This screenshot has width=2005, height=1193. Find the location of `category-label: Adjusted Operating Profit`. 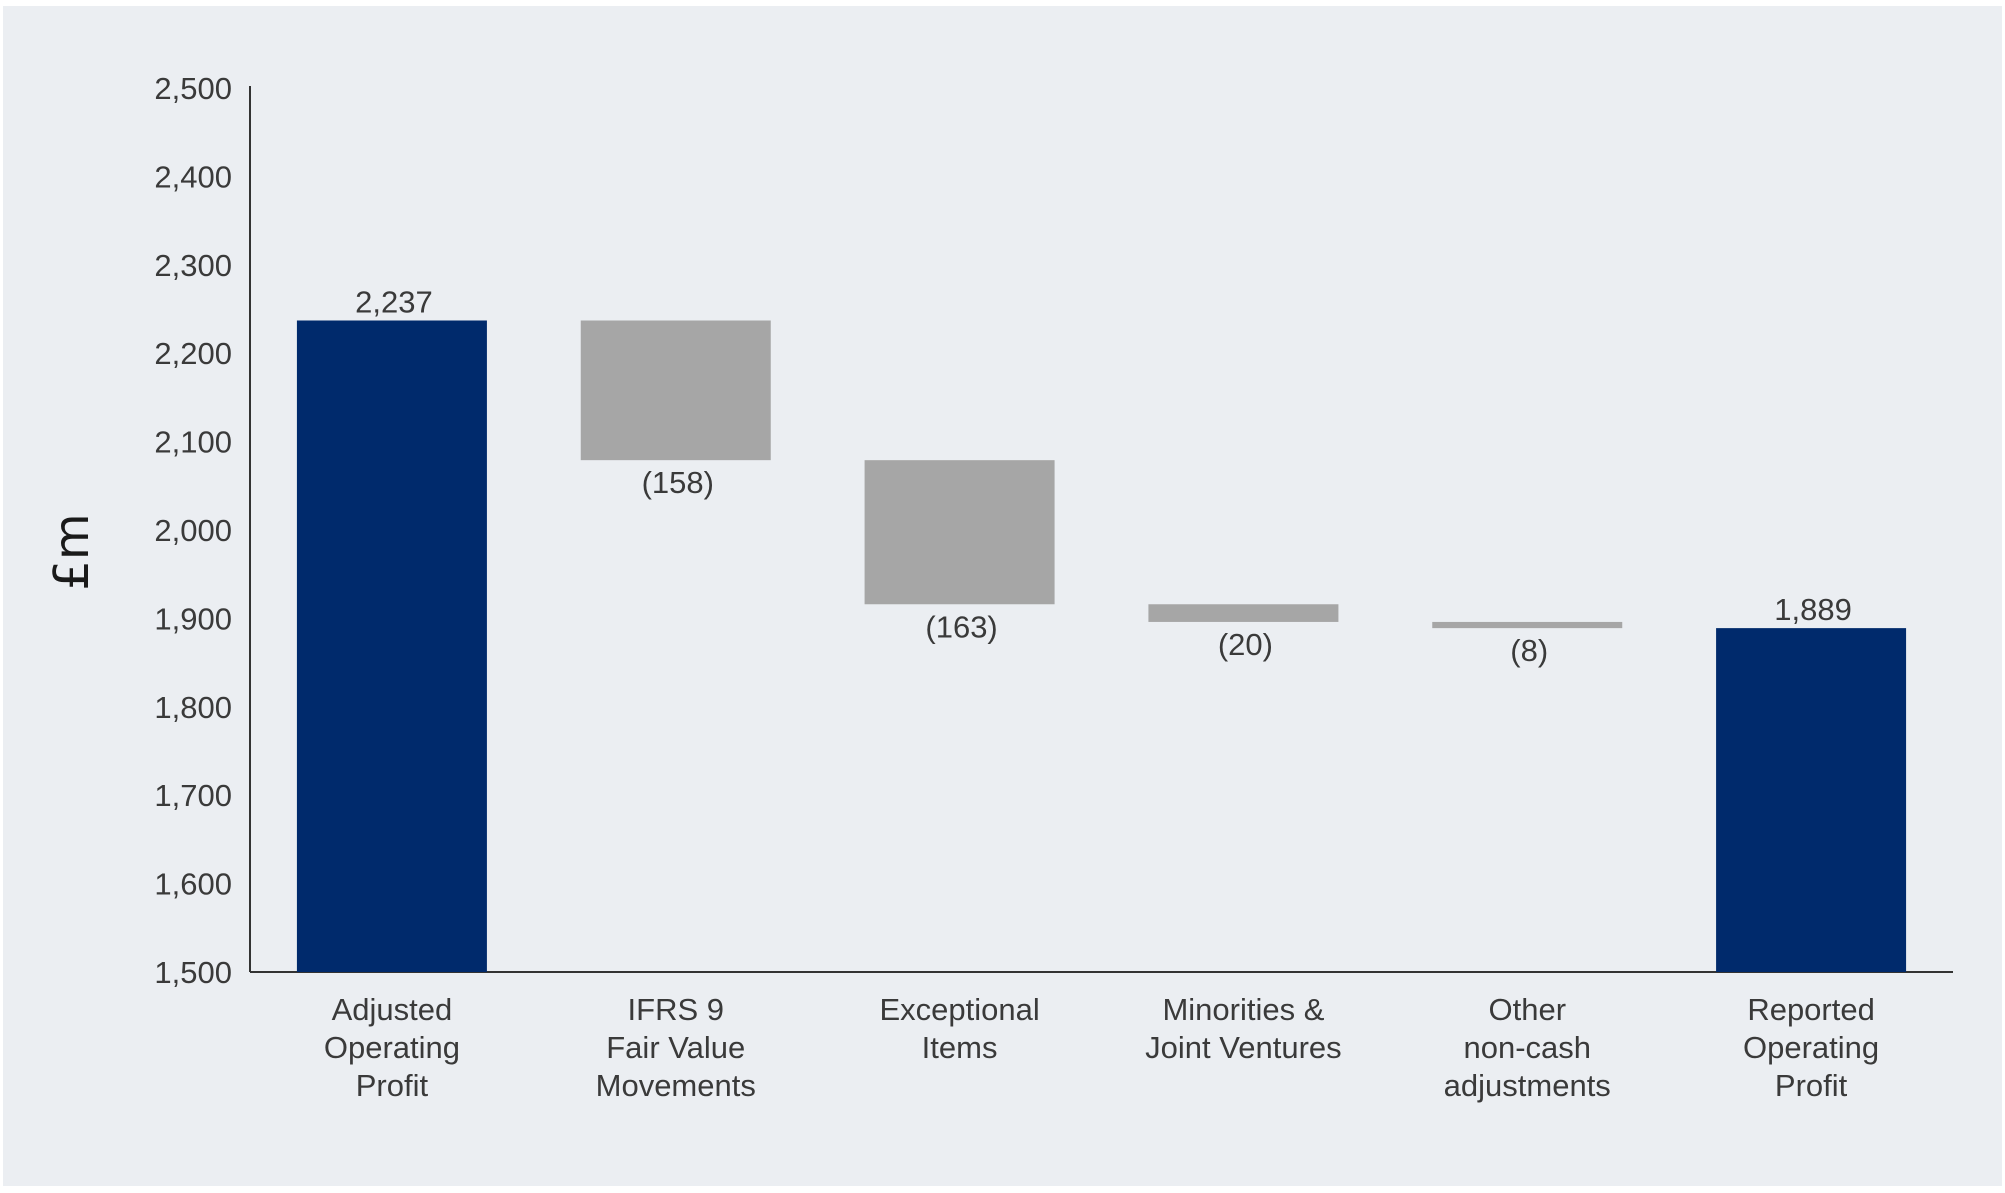

category-label: Adjusted Operating Profit is located at coordinates (392, 1047).